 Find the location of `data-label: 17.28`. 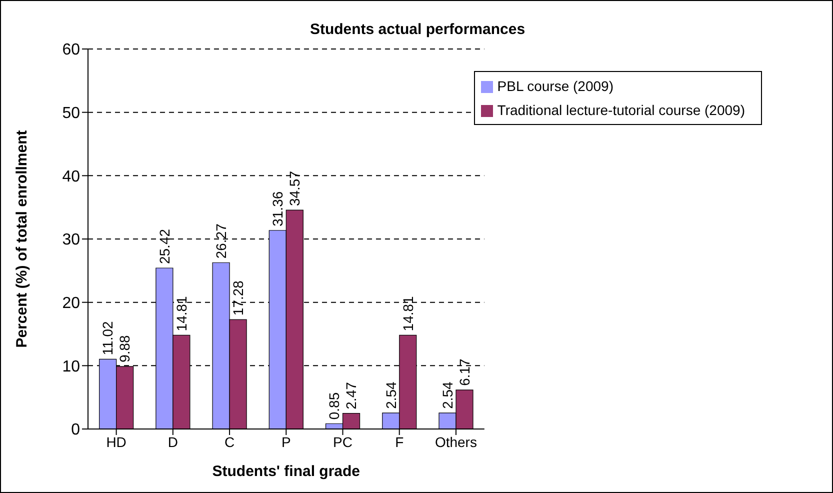

data-label: 17.28 is located at coordinates (238, 298).